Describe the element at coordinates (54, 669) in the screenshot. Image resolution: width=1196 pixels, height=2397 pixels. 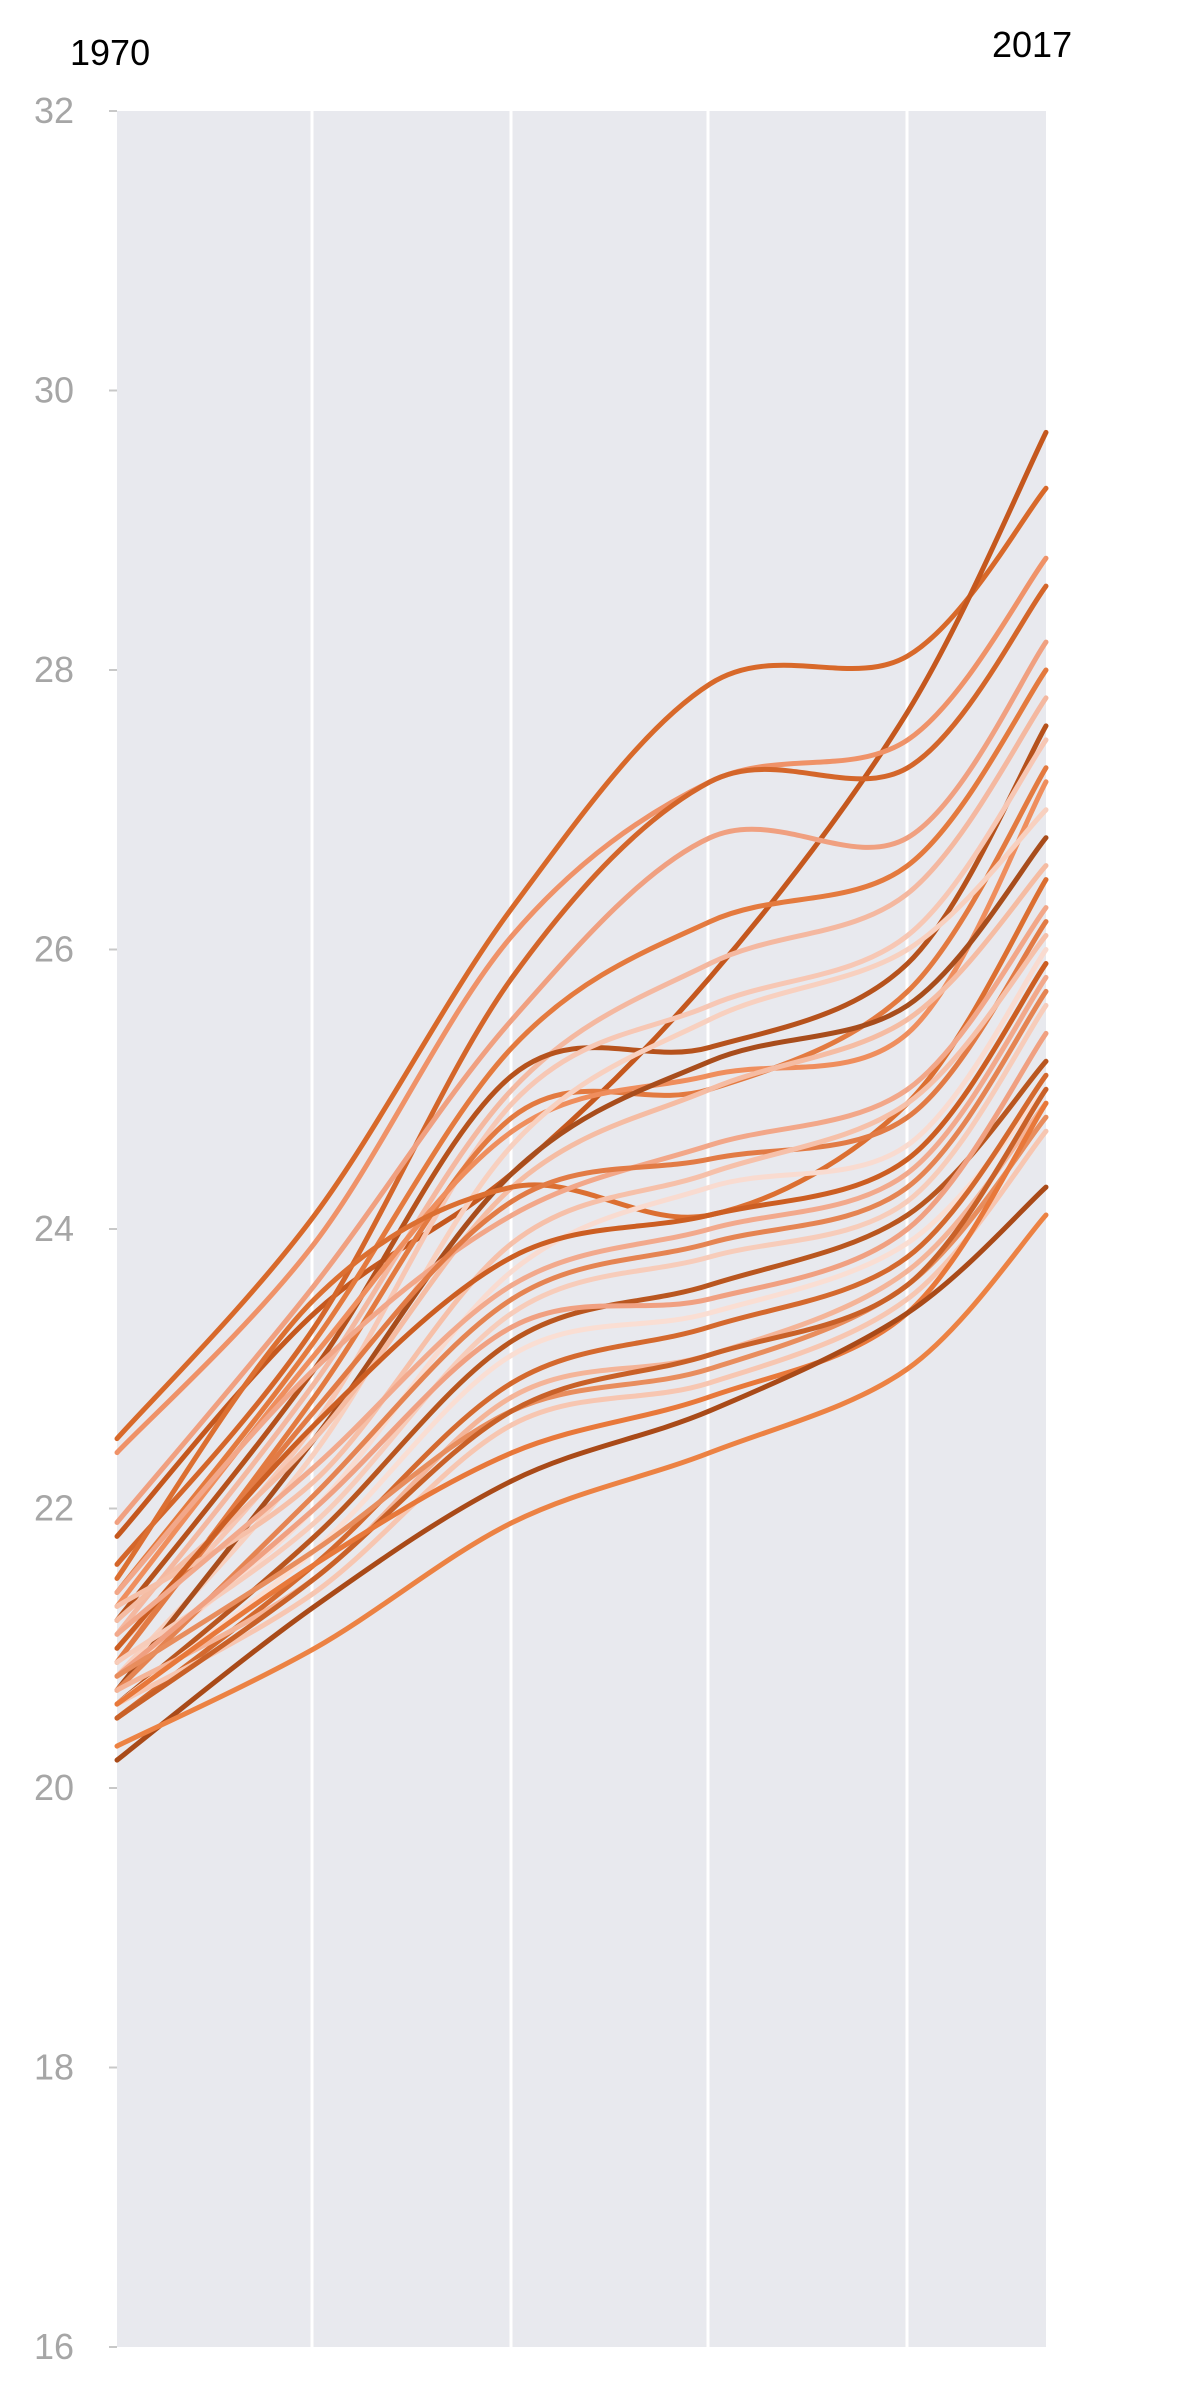
I see `y-tick-label: 28` at that location.